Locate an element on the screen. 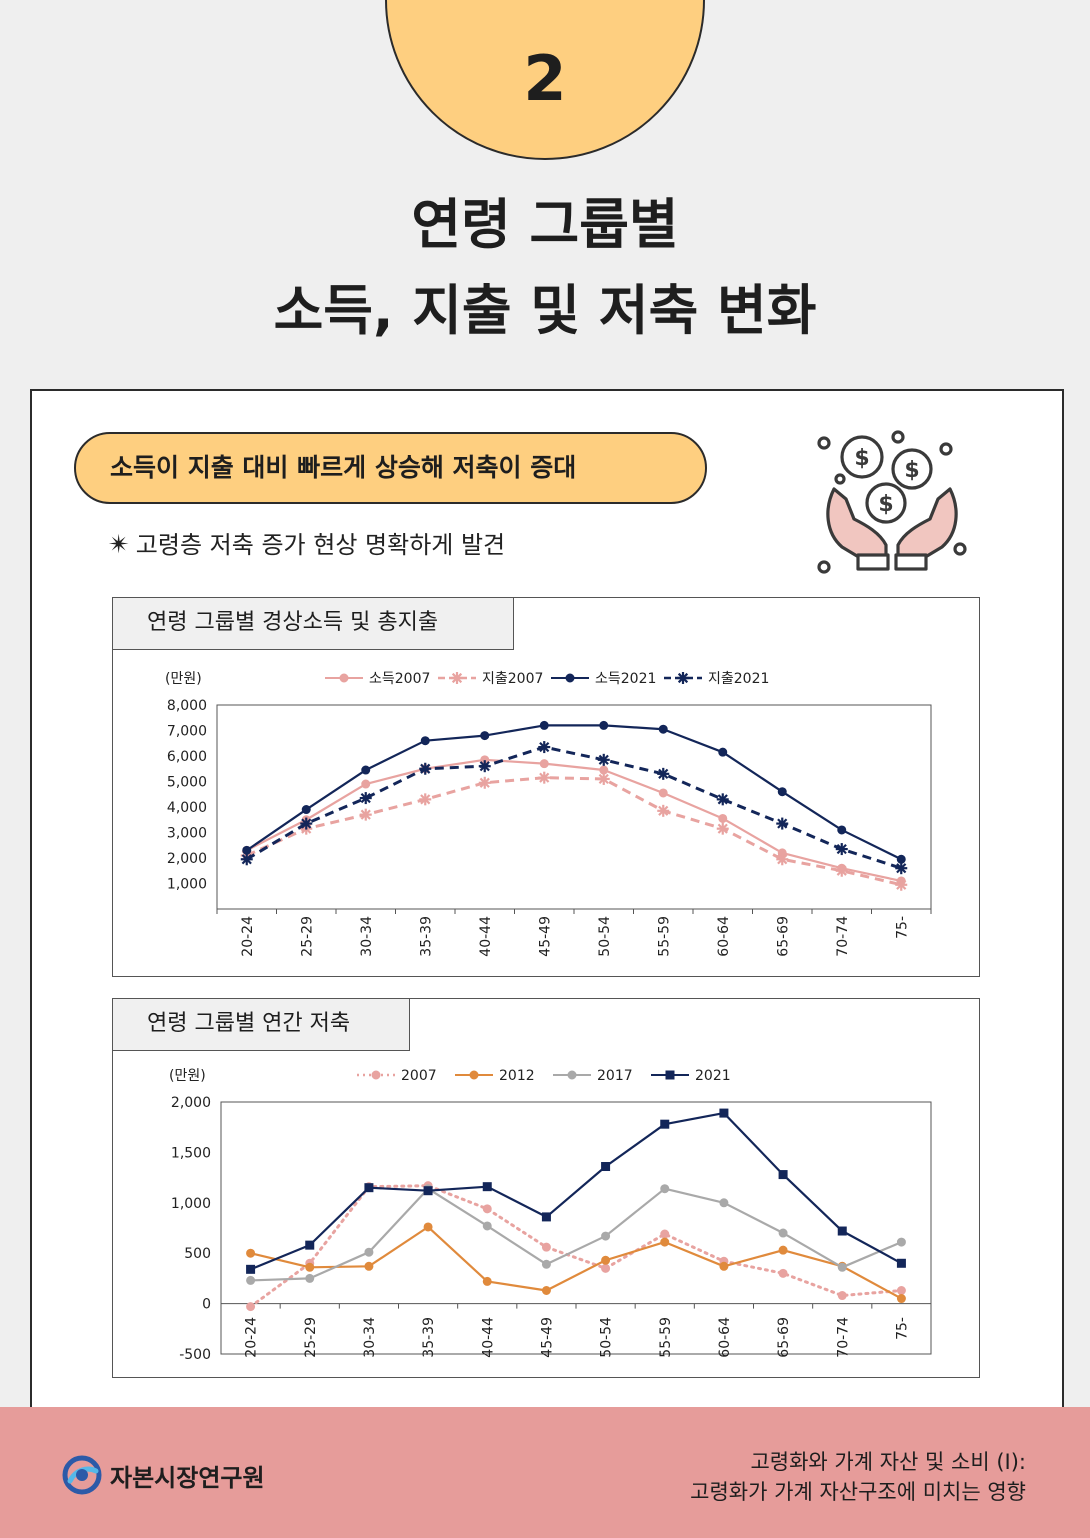 This screenshot has width=1090, height=1538. chart1-y-tick-label: 6,000 is located at coordinates (187, 757).